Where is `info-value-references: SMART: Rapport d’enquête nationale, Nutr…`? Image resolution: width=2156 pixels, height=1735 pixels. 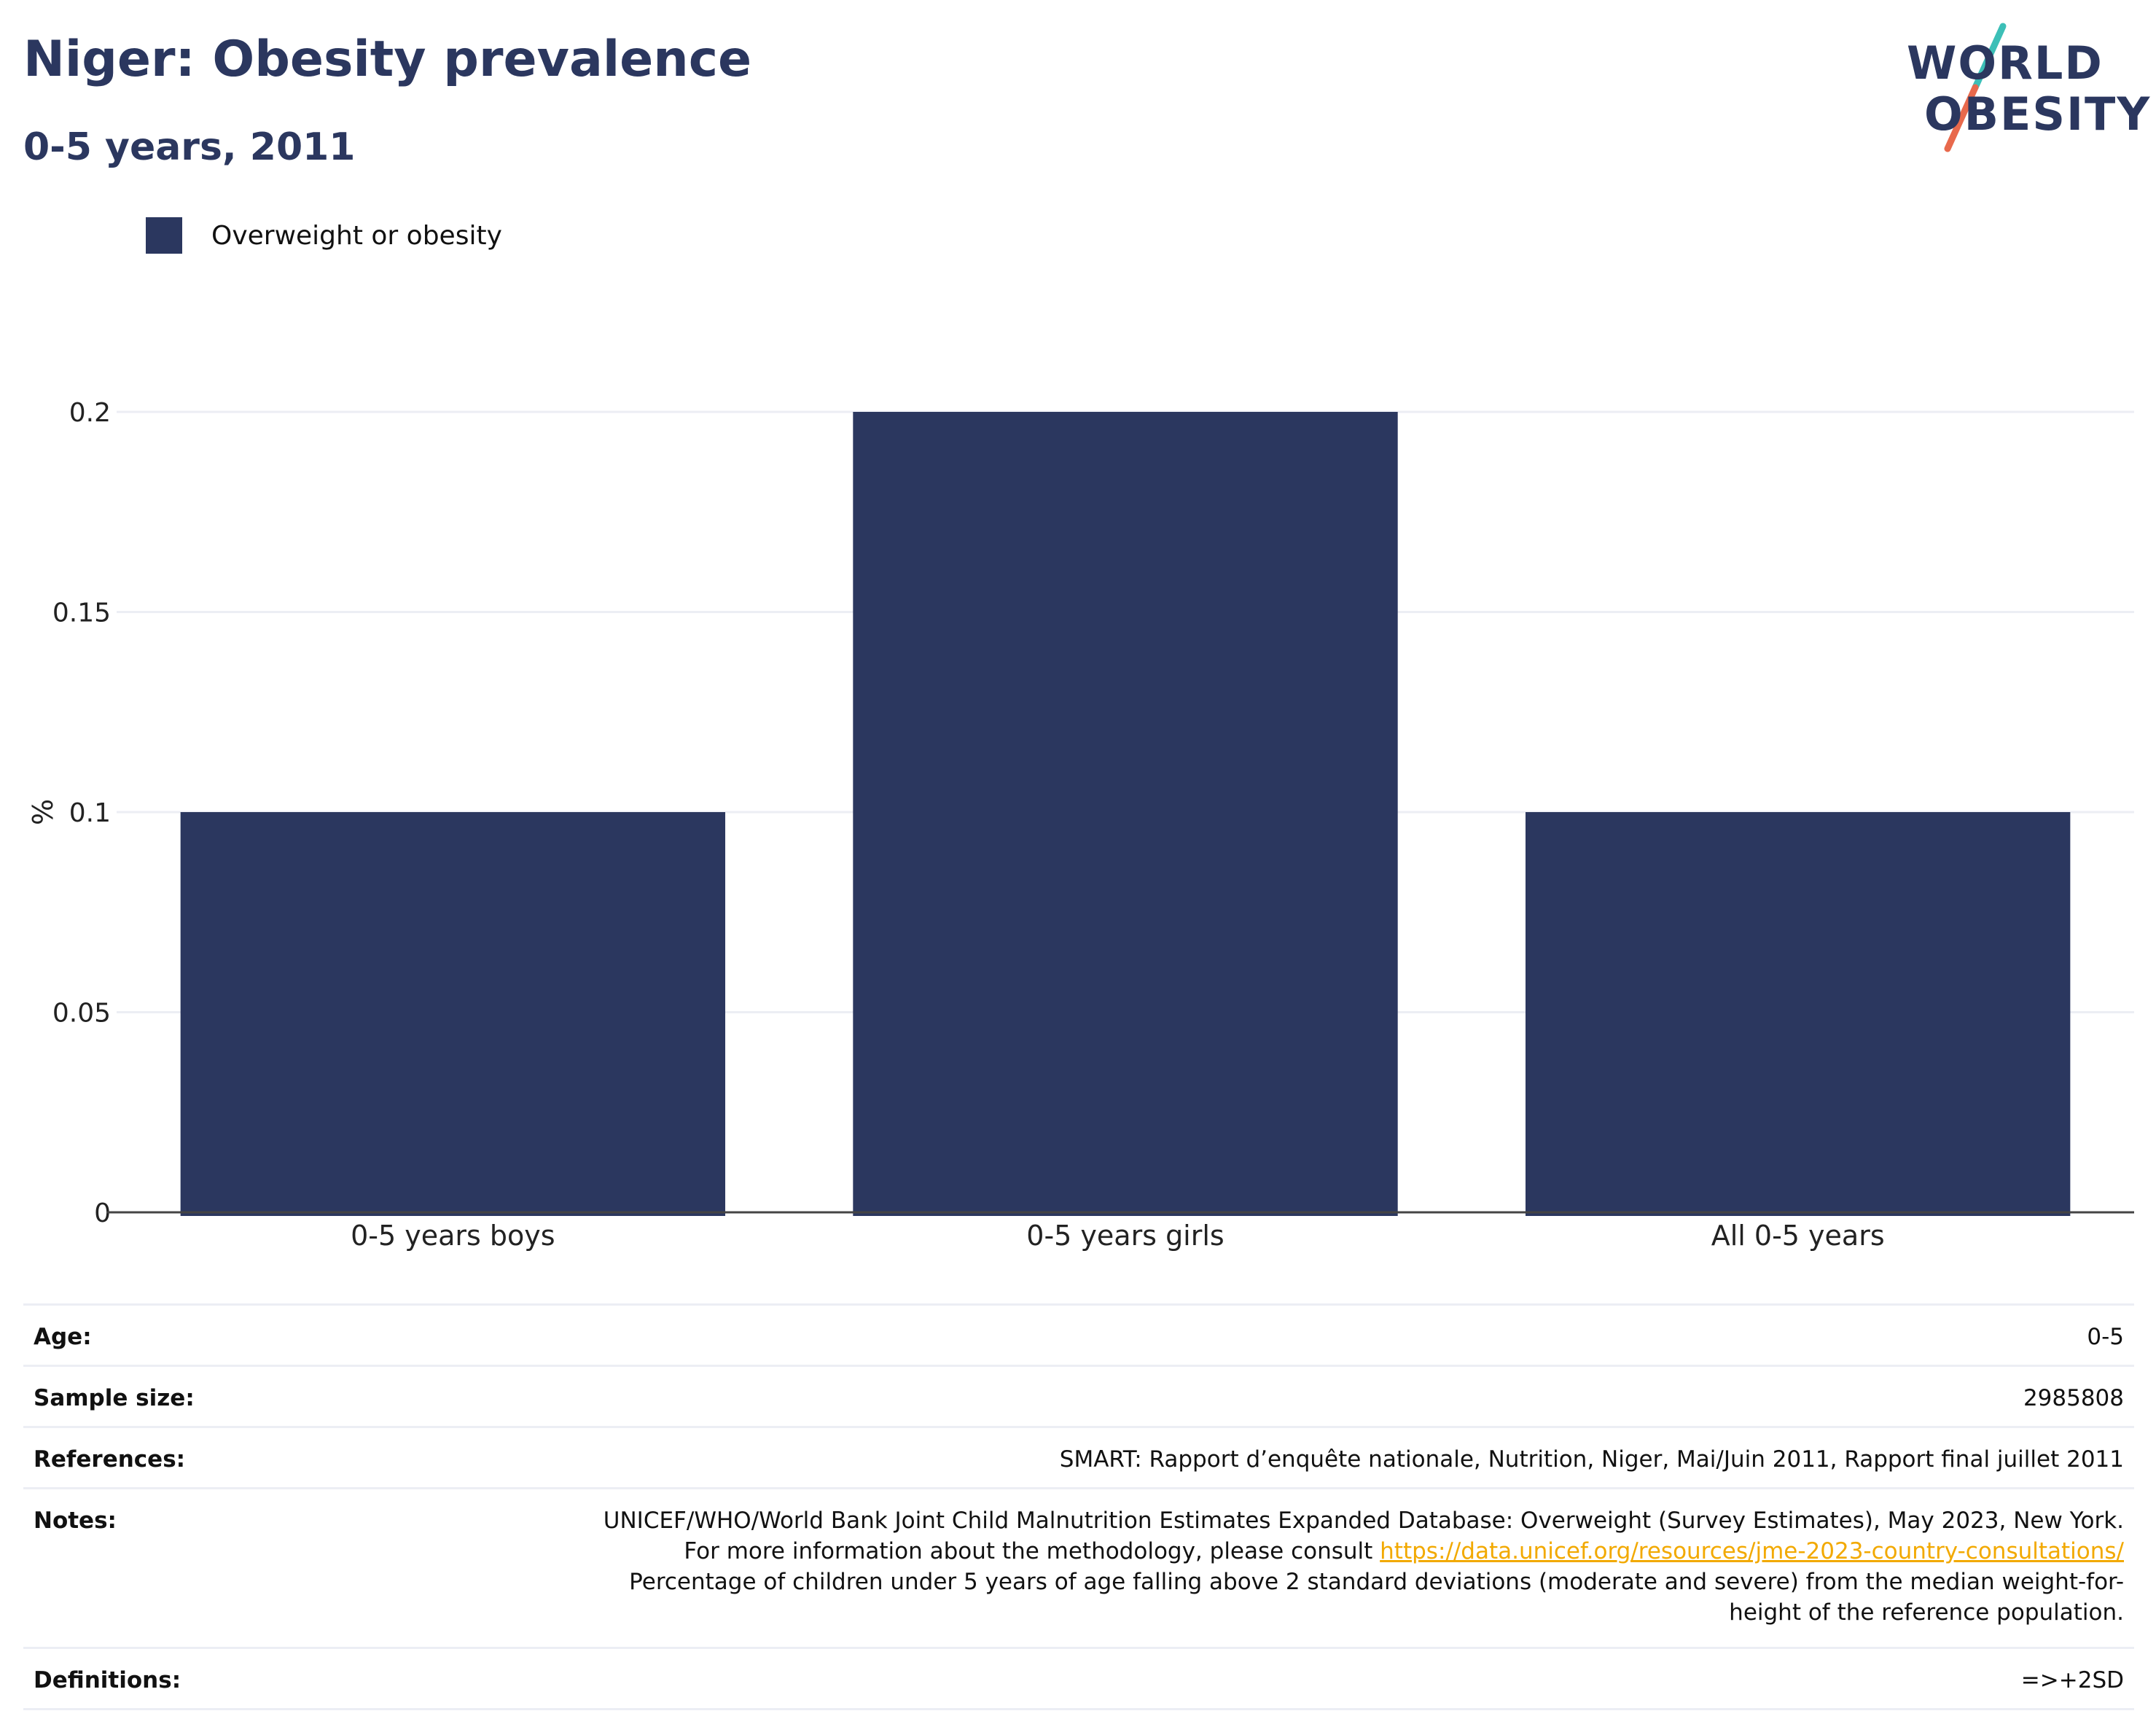 info-value-references: SMART: Rapport d’enquête nationale, Nutr… is located at coordinates (1591, 1459).